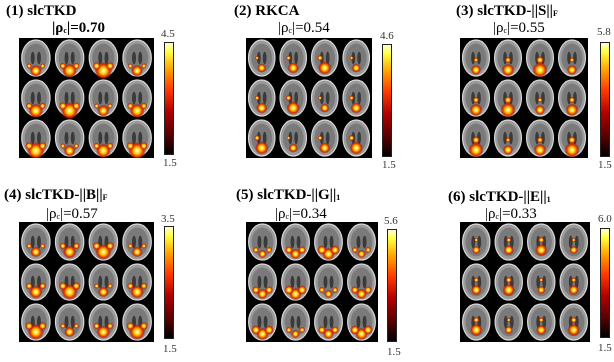 This screenshot has height=362, width=614. What do you see at coordinates (56, 195) in the screenshot?
I see `panel-title: (4) slcTKD-||B||F` at bounding box center [56, 195].